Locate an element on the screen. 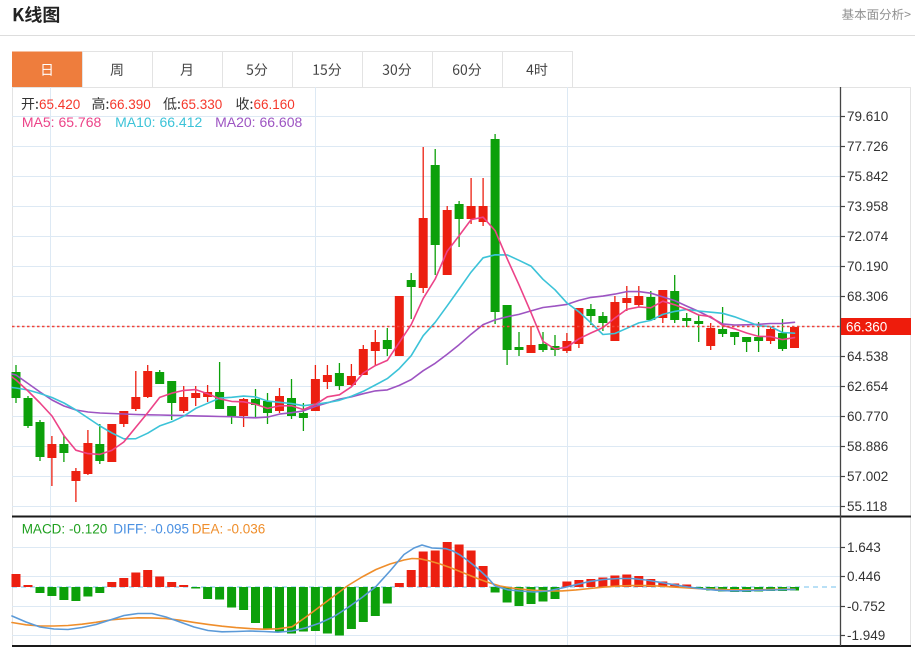  svg-text: 79.610 is located at coordinates (867, 116).